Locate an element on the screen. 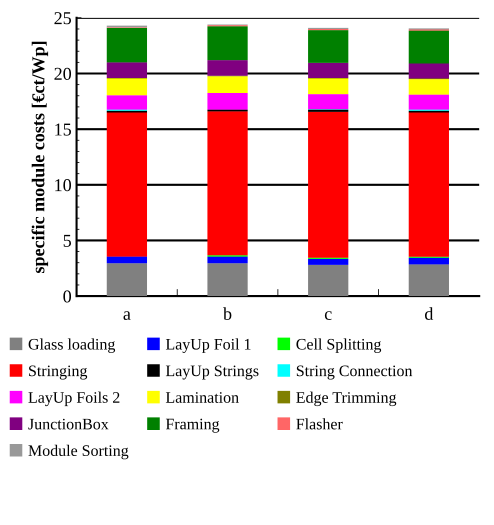 Image resolution: width=494 pixels, height=525 pixels. x-tick-label: a is located at coordinates (127, 315).